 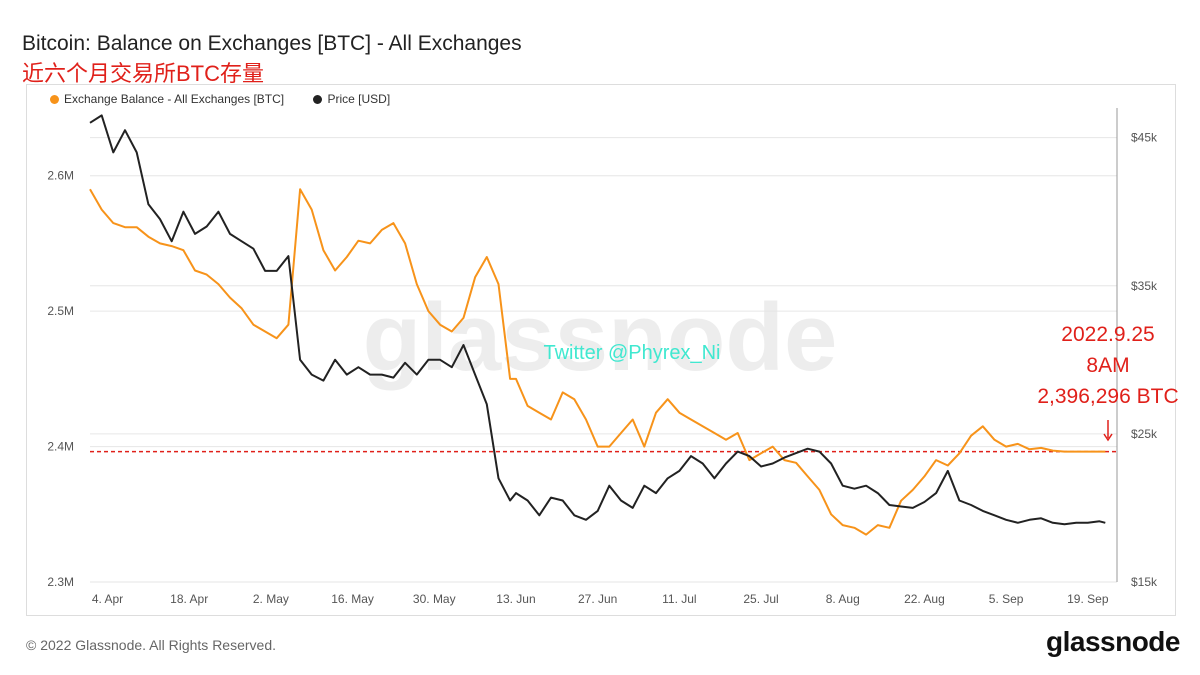 What do you see at coordinates (1107, 365) in the screenshot?
I see `annotation-time: 8AM` at bounding box center [1107, 365].